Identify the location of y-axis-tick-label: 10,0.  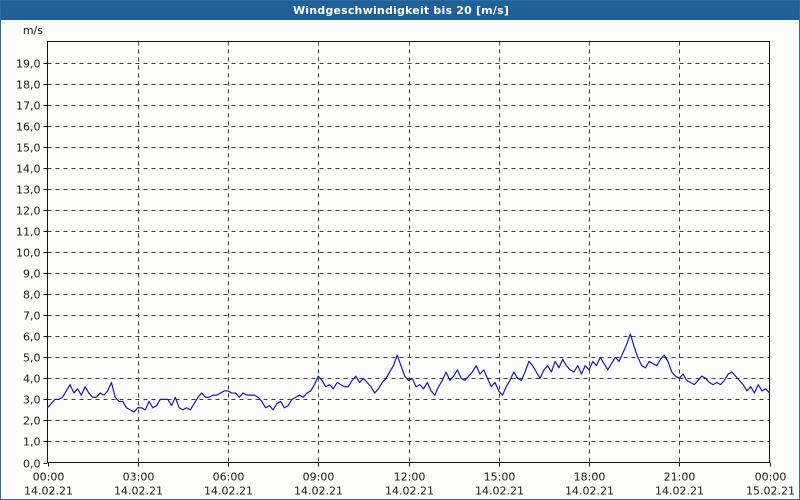
(28, 253).